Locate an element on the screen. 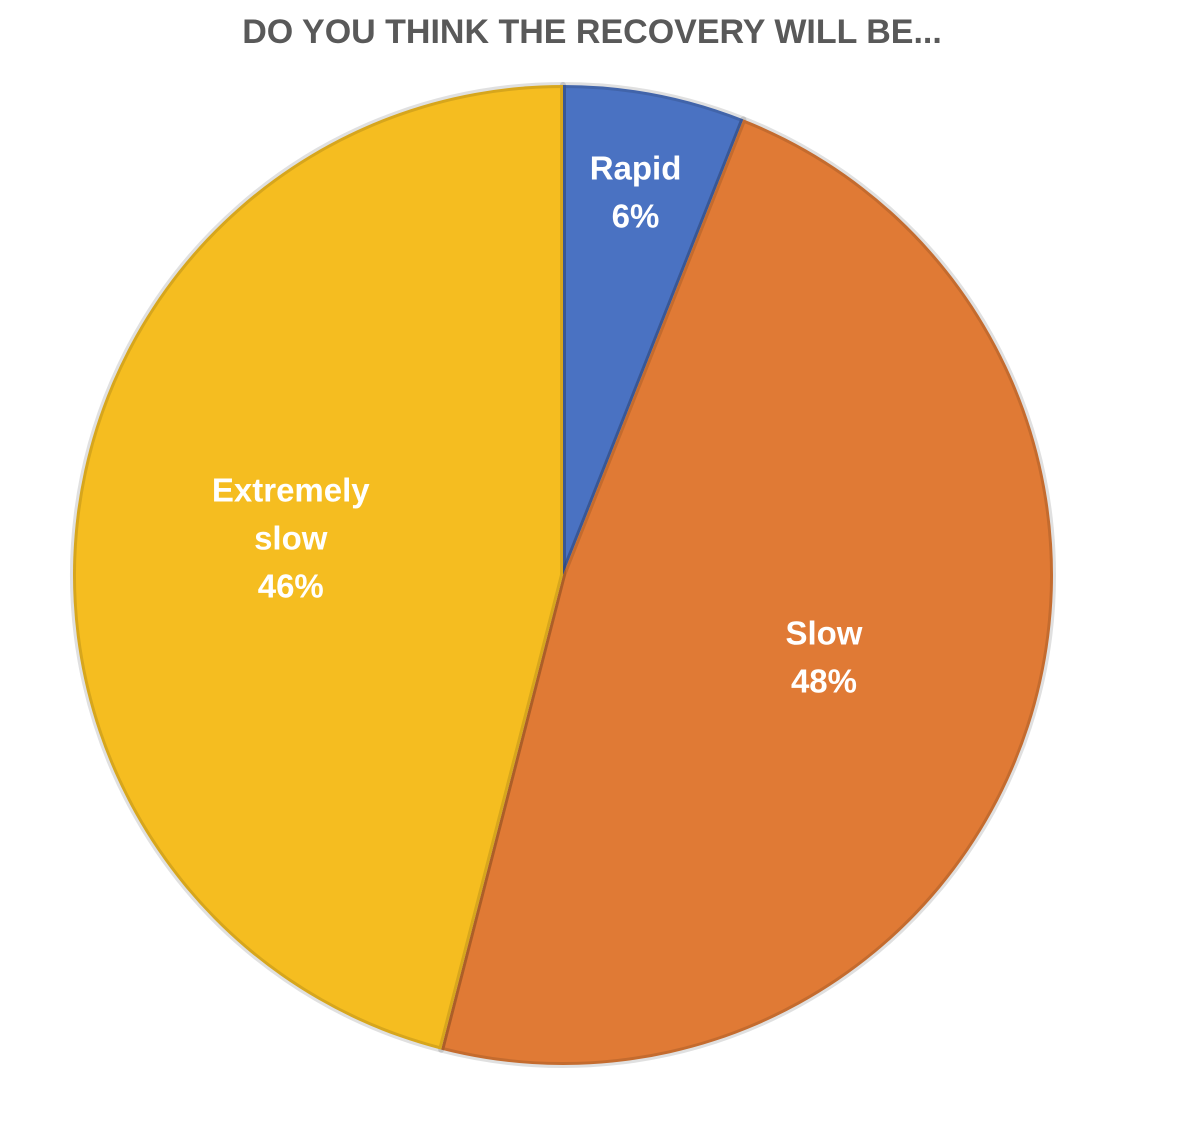 Image resolution: width=1188 pixels, height=1140 pixels. slice-label: Rapid is located at coordinates (636, 167).